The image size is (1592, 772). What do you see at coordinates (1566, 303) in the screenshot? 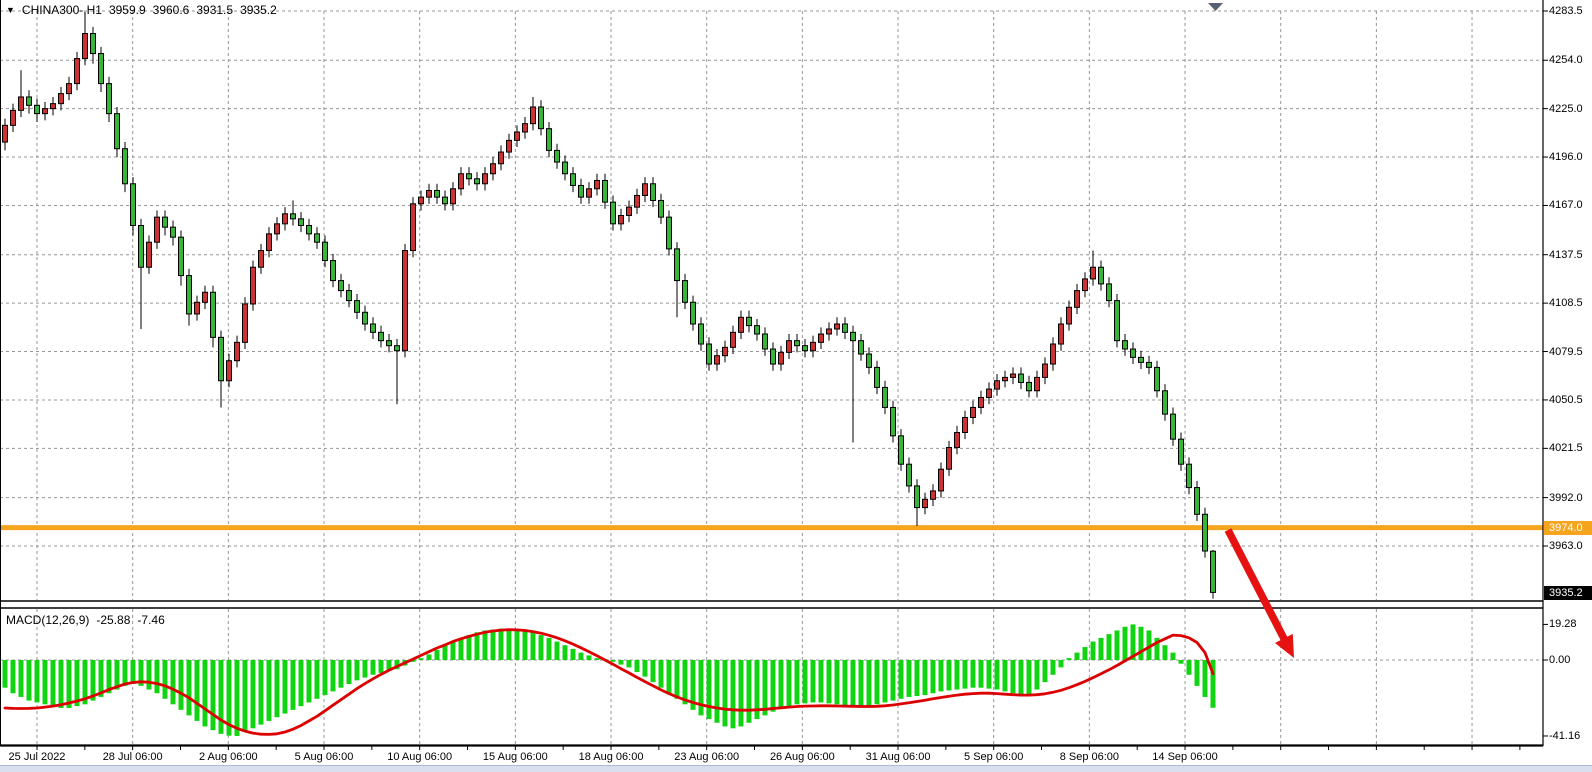
I see `price-axis-label: 4108.5` at bounding box center [1566, 303].